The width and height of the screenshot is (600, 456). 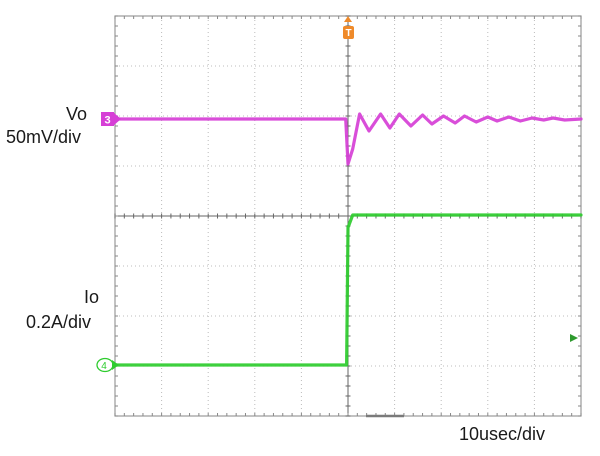 What do you see at coordinates (77, 114) in the screenshot?
I see `vo-series-label: Vo` at bounding box center [77, 114].